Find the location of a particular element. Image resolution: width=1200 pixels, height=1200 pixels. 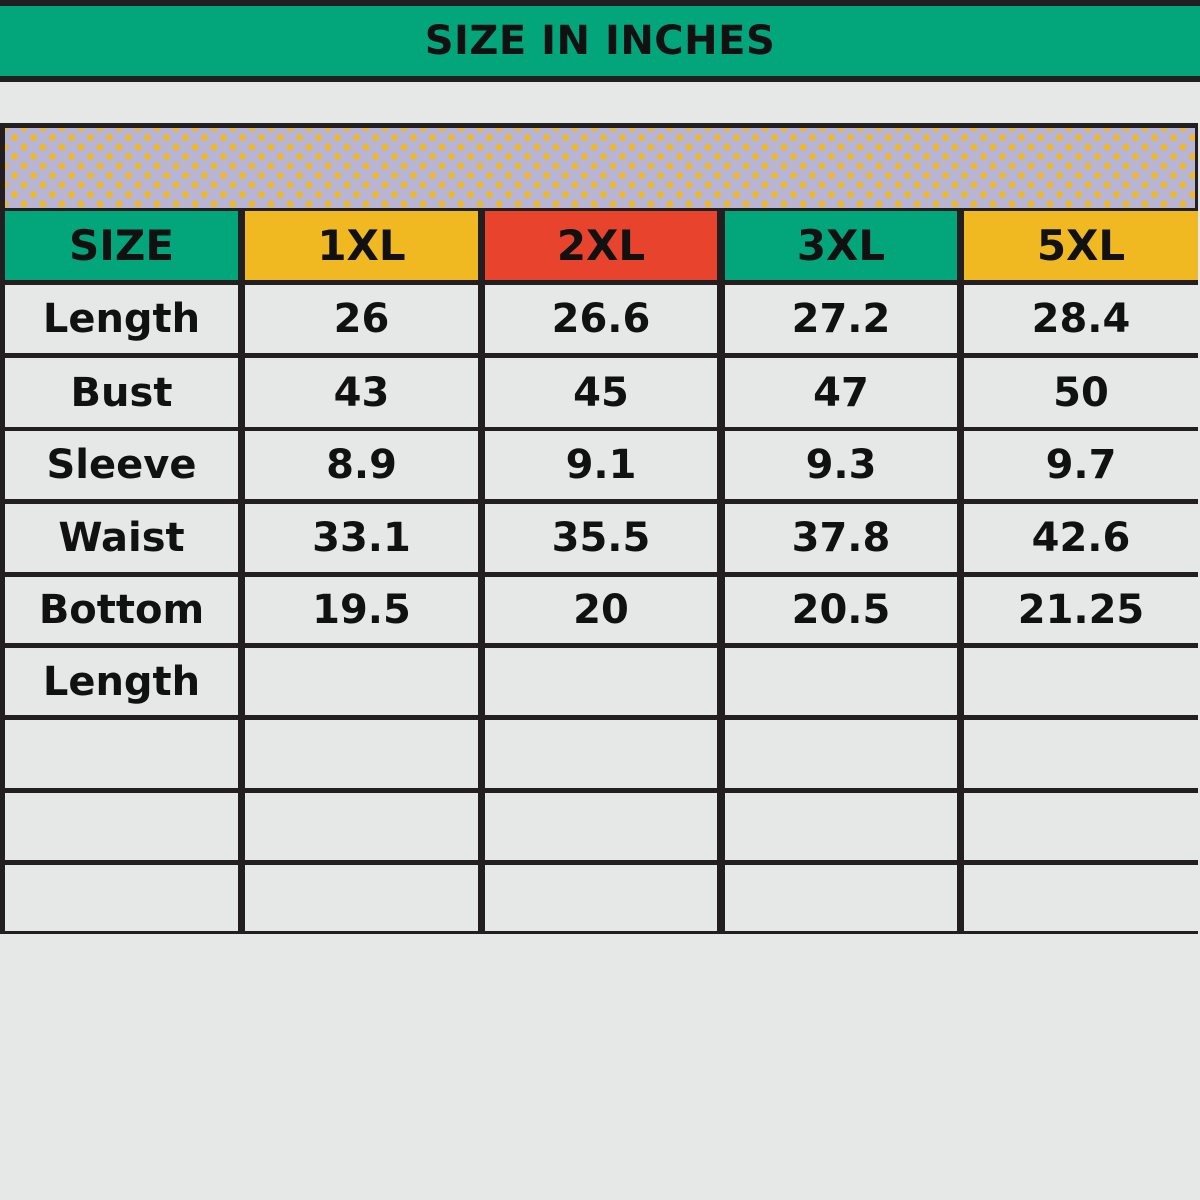

row-label: Waist is located at coordinates (121, 538).